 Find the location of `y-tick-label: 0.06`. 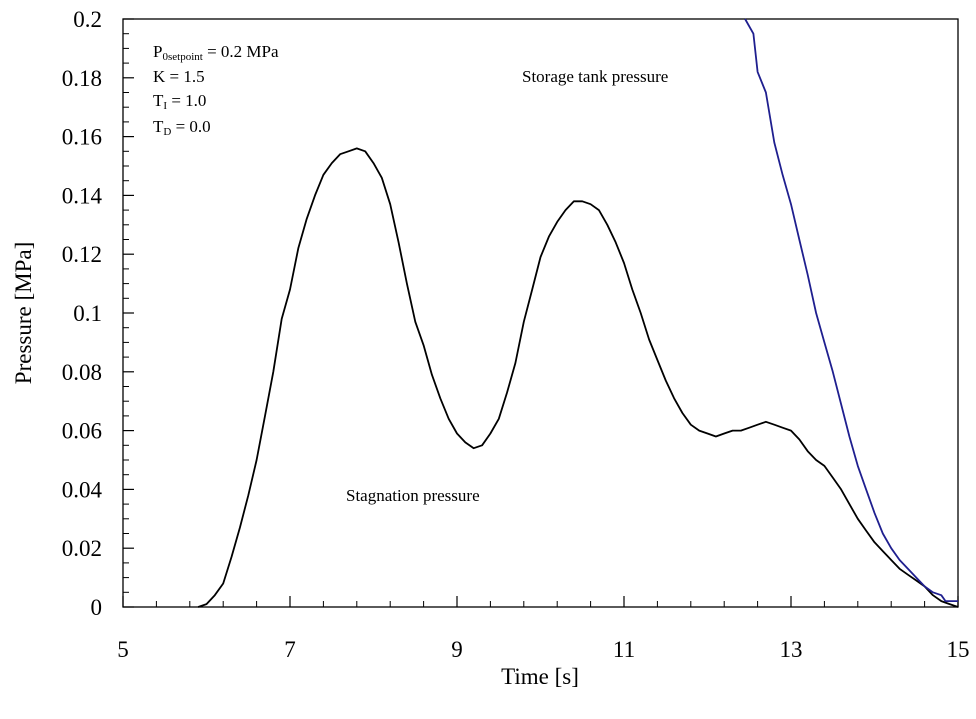

y-tick-label: 0.06 is located at coordinates (82, 431).